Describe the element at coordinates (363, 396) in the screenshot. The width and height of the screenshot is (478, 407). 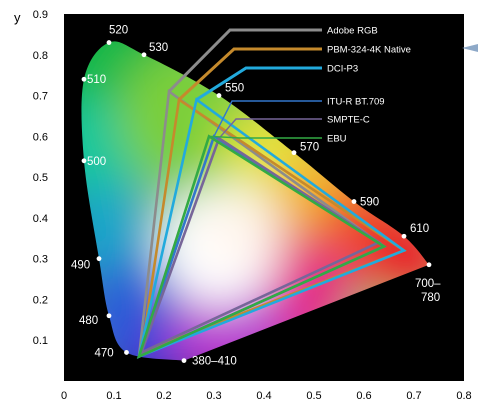
I see `x-tick-label: 0.6` at that location.